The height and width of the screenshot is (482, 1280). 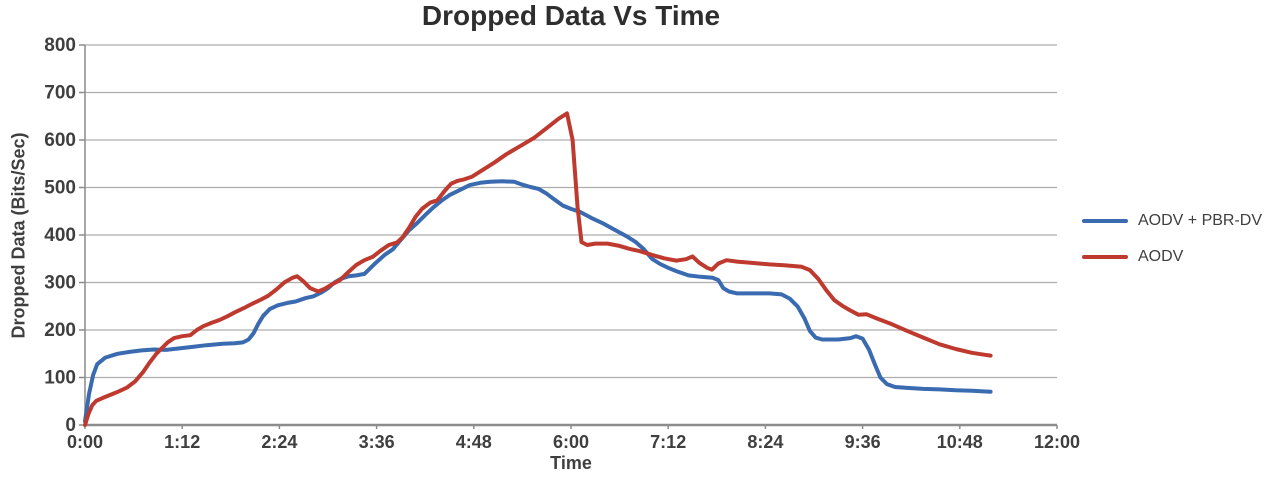 I want to click on y-tick-label: 600, so click(x=60, y=140).